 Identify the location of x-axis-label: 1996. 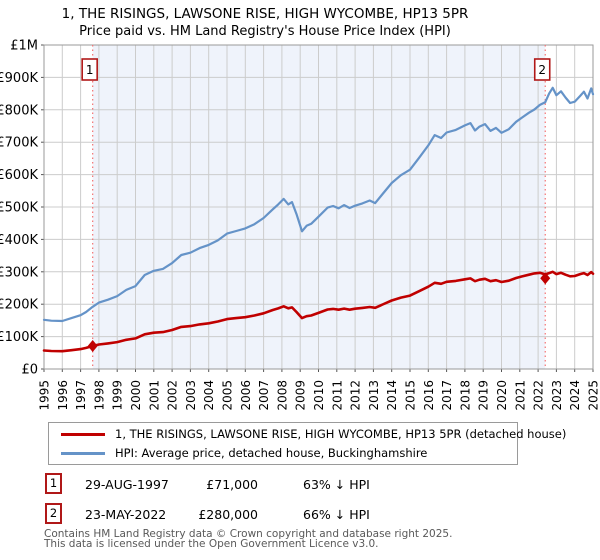
(63, 395).